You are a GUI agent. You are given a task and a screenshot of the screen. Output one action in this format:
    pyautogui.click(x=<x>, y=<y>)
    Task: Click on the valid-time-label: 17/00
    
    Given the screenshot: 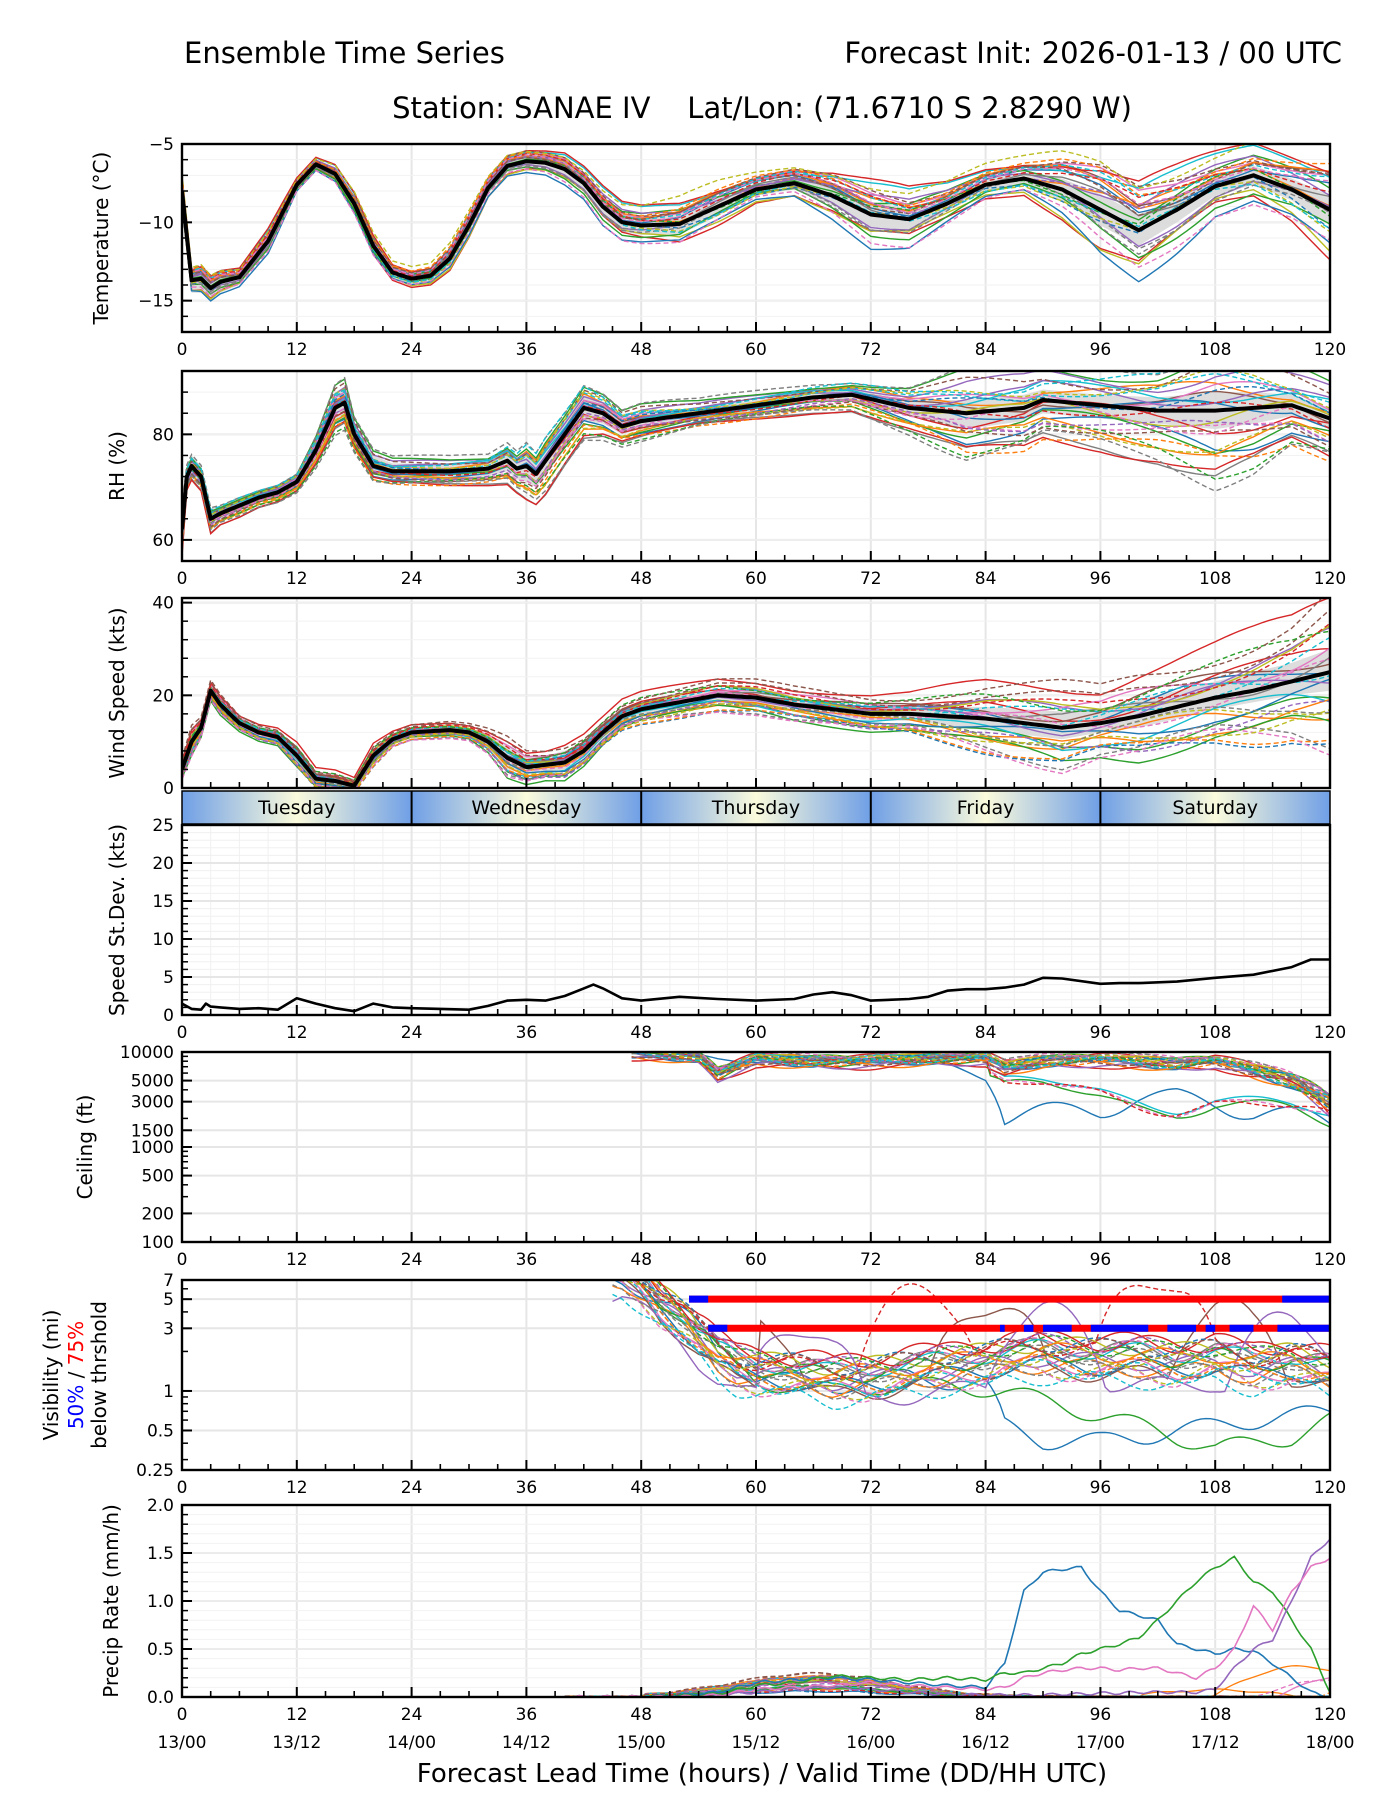 What is the action you would take?
    pyautogui.click(x=1100, y=1743)
    